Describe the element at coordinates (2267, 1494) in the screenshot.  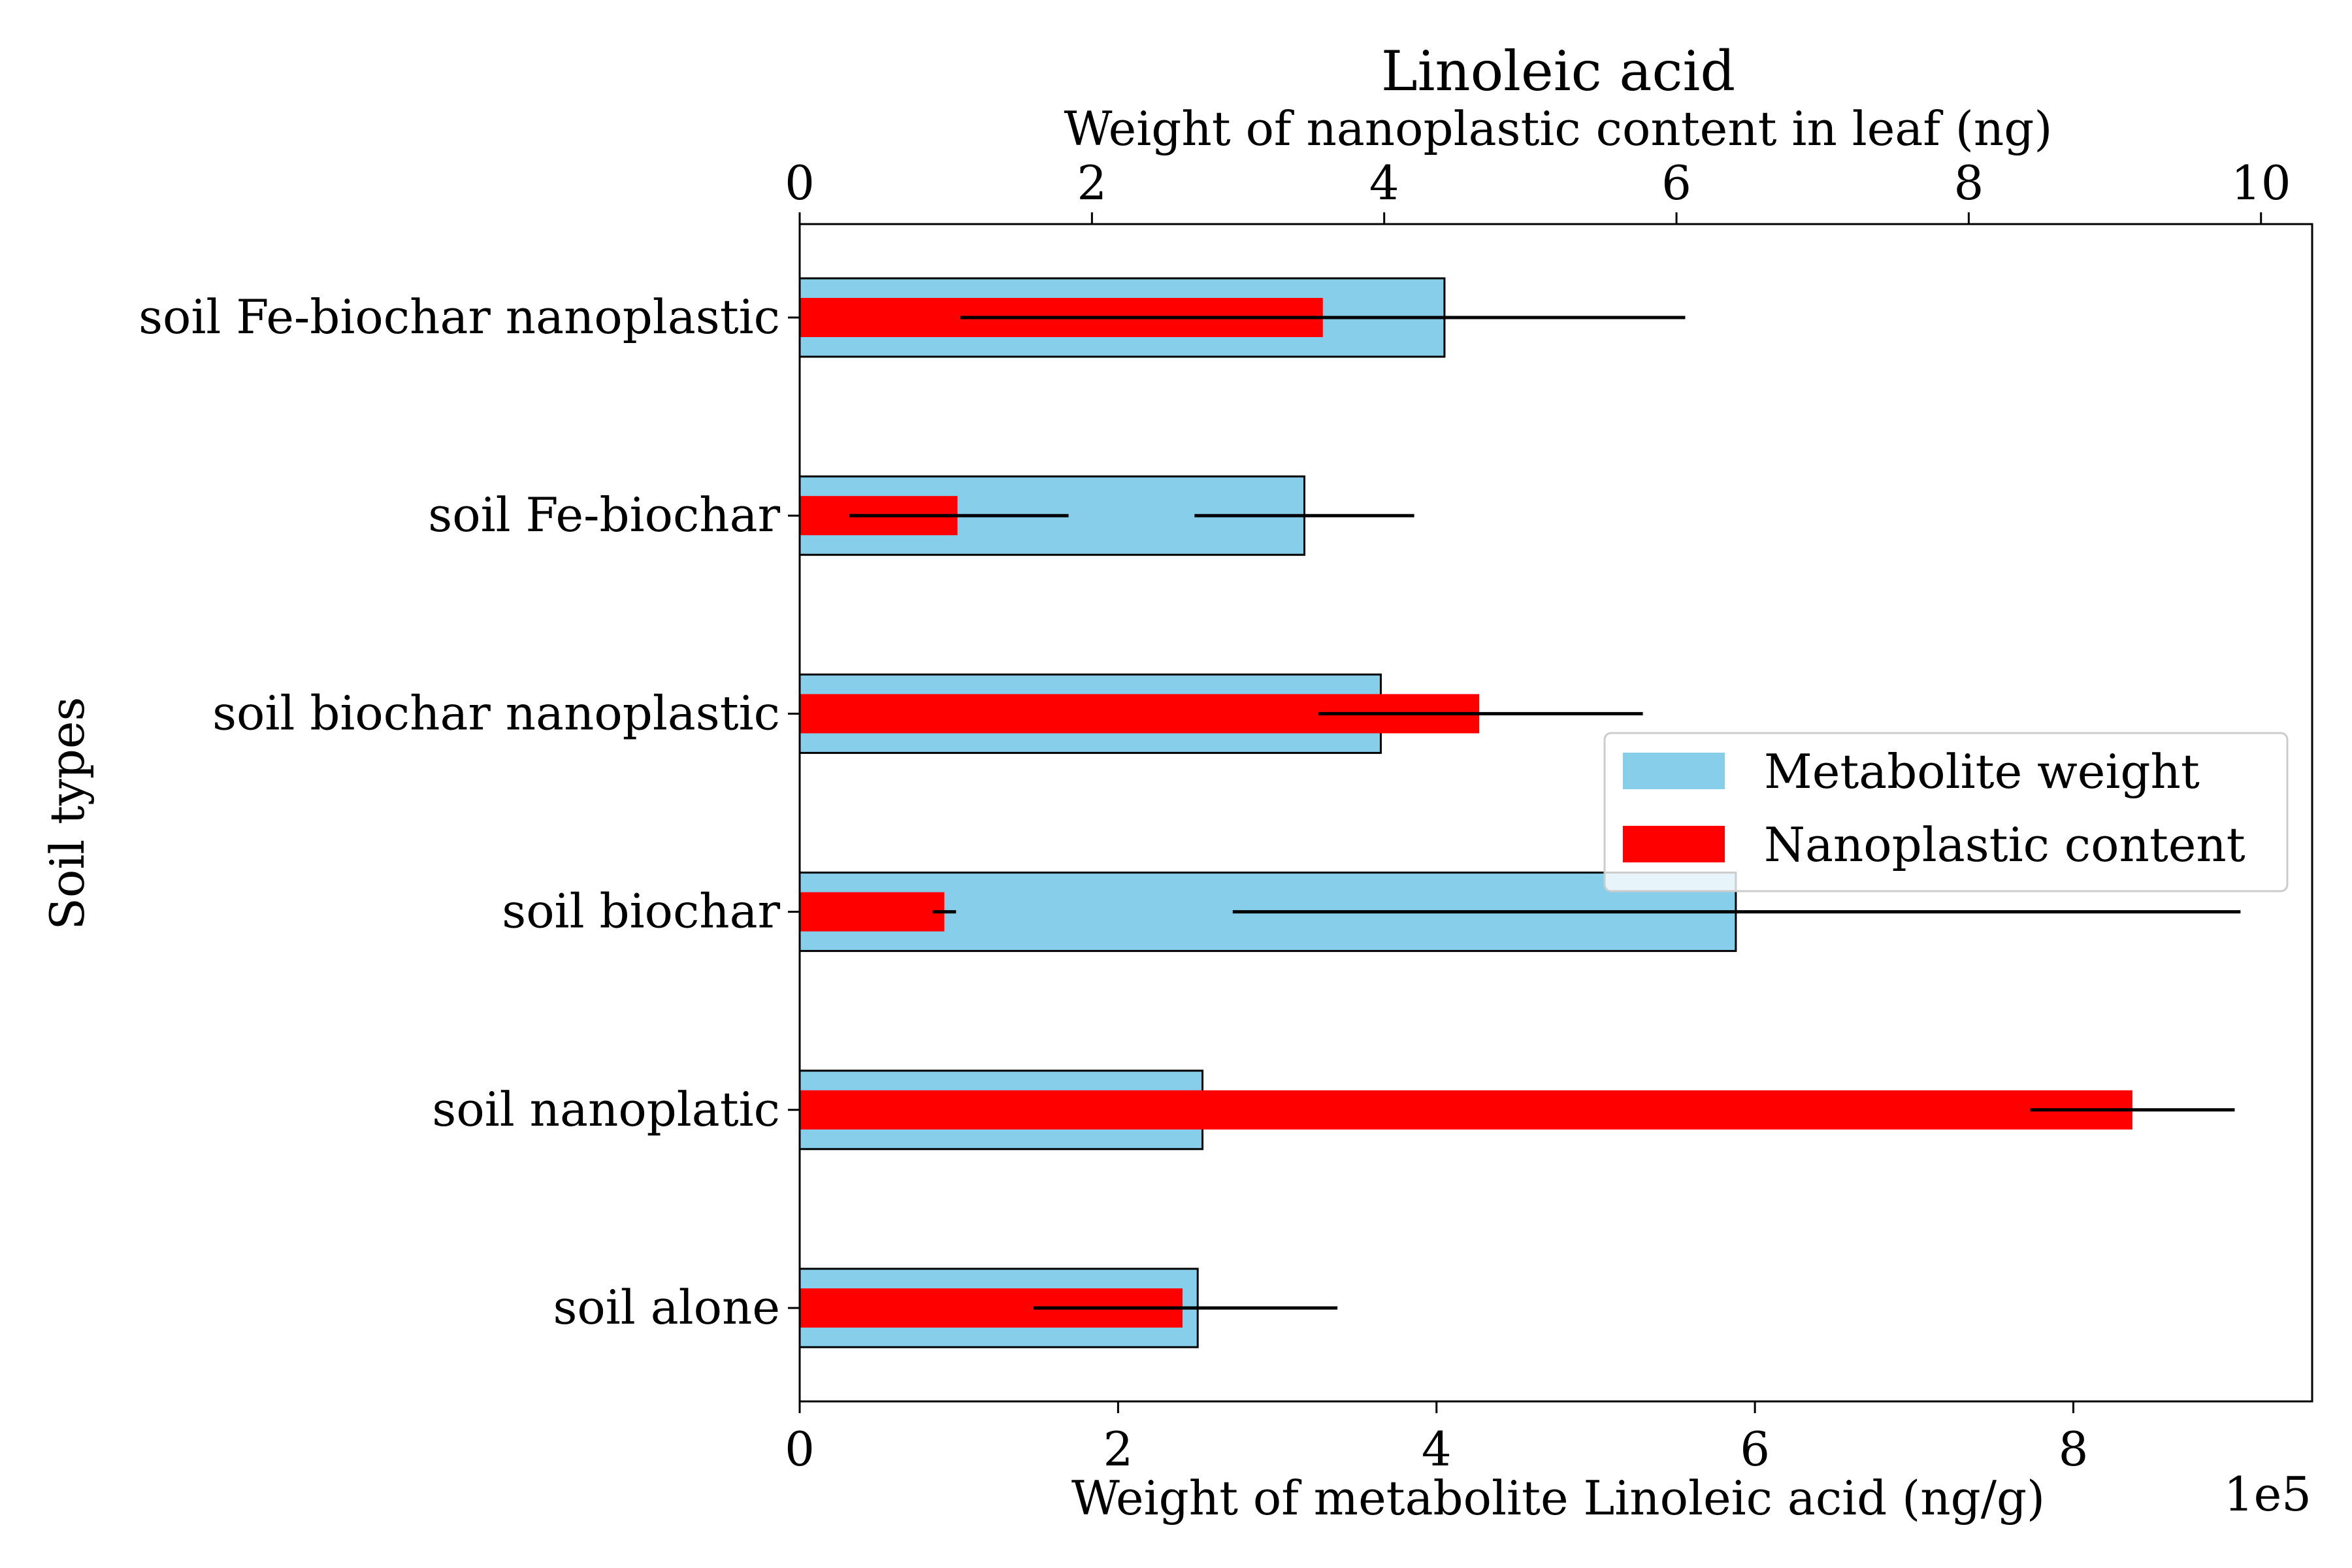
I see `bottom-axis-offset-text: 1e5` at that location.